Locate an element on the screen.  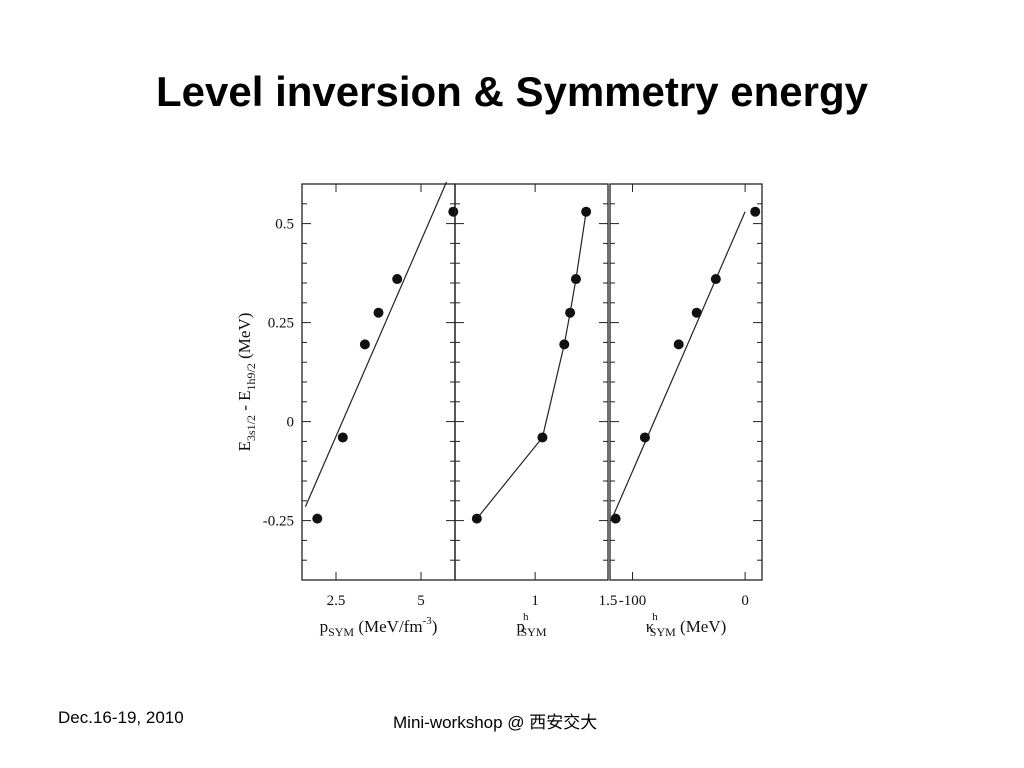
y-tick-label: 0.25 is located at coordinates (281, 324).